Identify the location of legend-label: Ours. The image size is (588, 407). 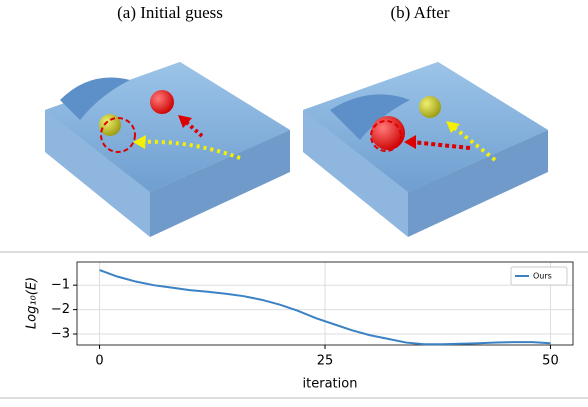
(542, 276).